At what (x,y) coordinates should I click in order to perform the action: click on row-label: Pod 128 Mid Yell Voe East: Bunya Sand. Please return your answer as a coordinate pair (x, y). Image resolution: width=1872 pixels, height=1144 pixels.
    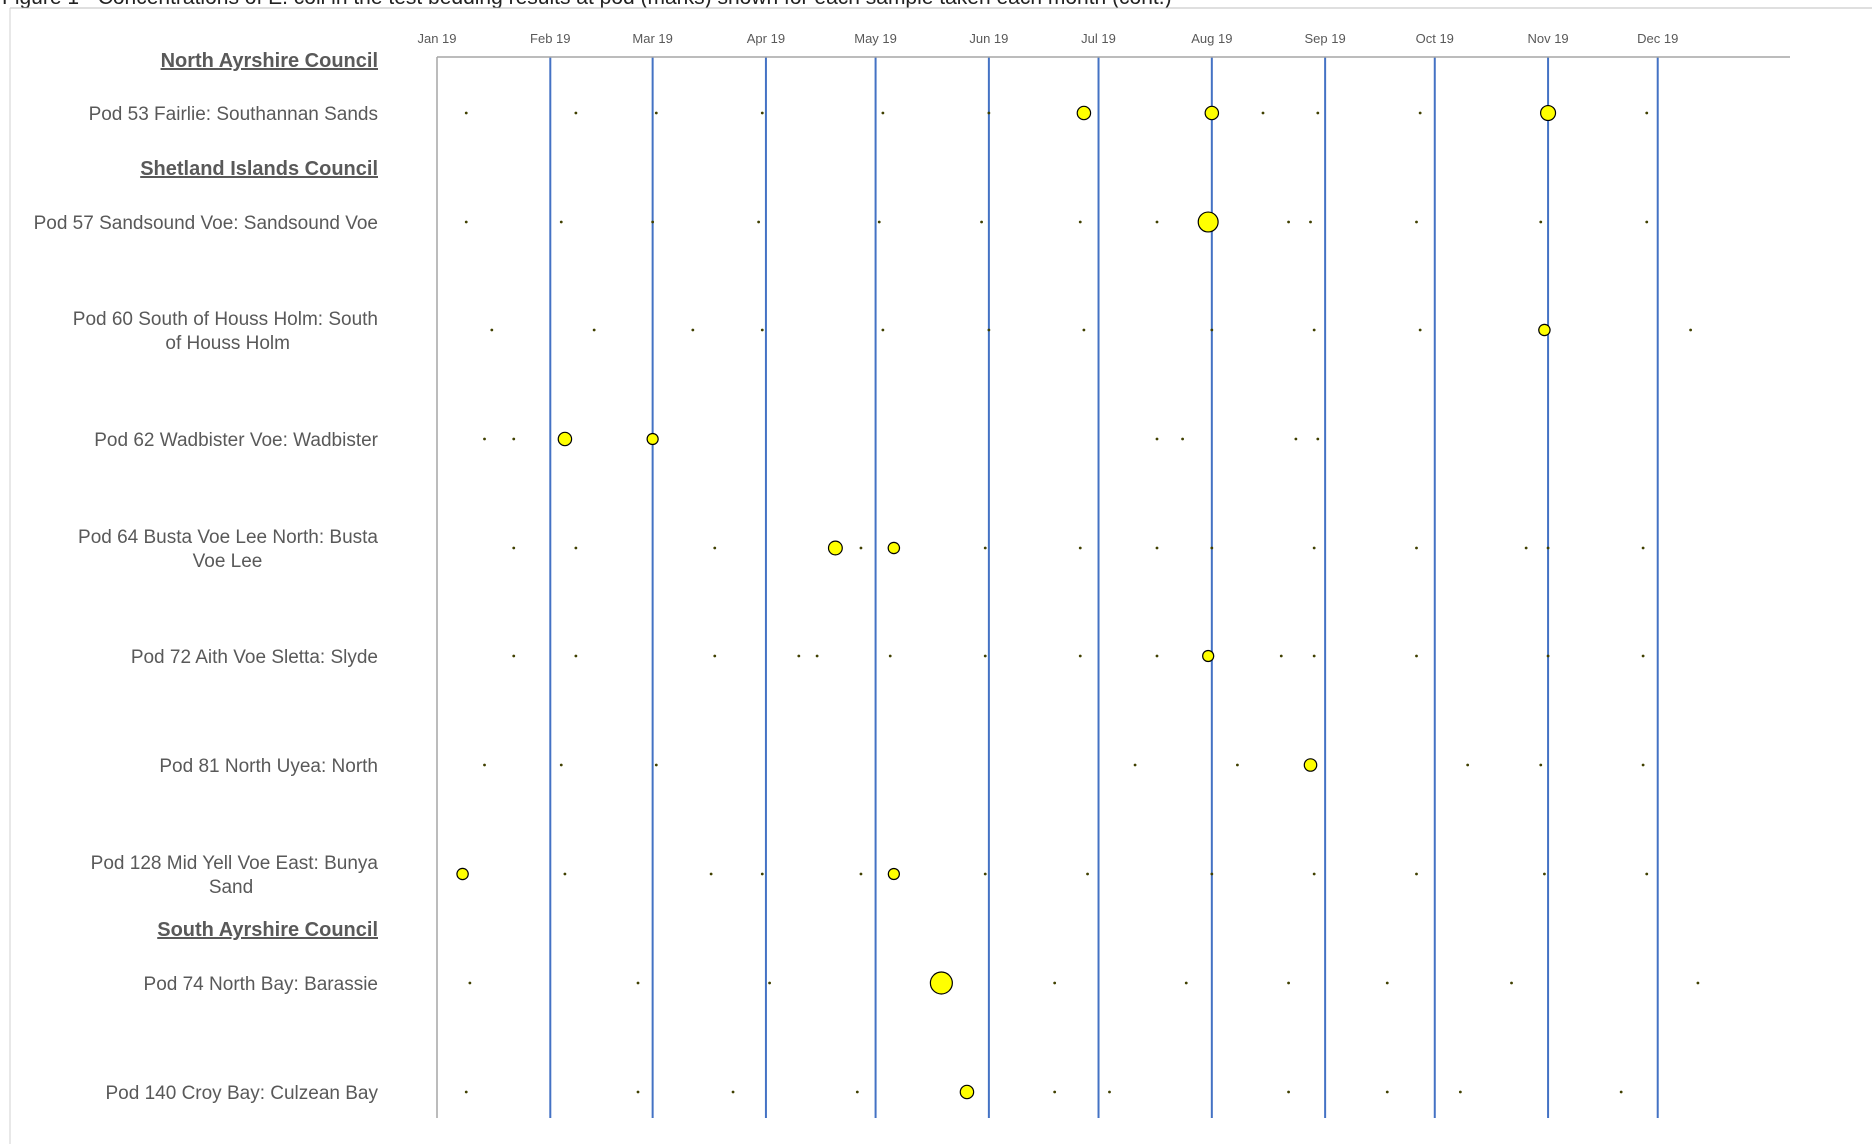
    Looking at the image, I should click on (235, 875).